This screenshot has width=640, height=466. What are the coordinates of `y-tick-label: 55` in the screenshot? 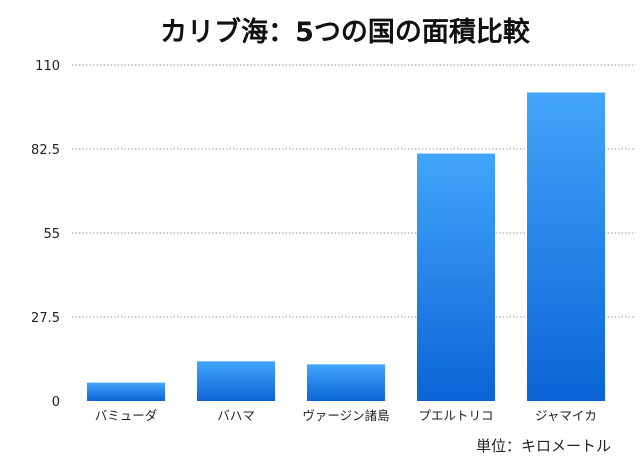 It's located at (51, 234).